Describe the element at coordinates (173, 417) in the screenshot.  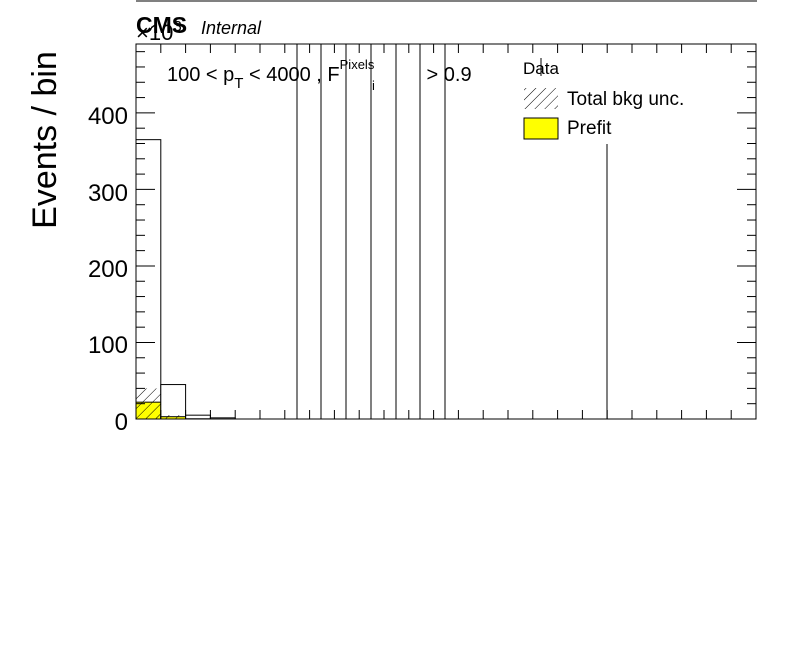
I see `unc-band` at that location.